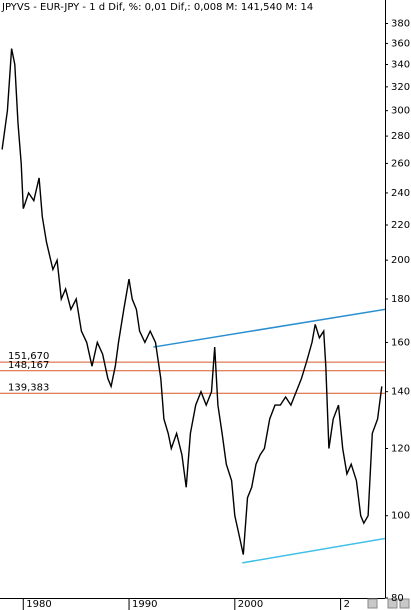  Describe the element at coordinates (400, 23) in the screenshot. I see `y-tick-label: 380` at that location.